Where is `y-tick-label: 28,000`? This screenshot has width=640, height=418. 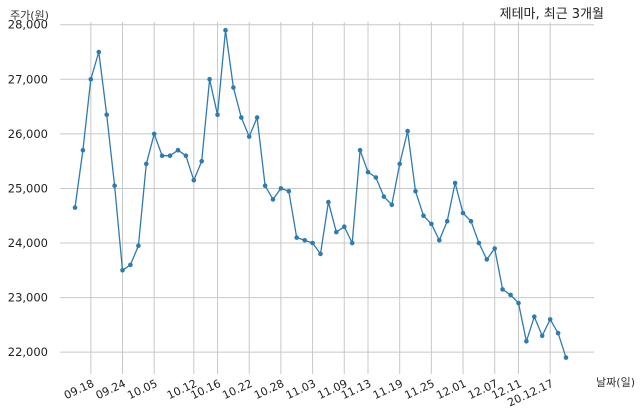
y-tick-label: 28,000 is located at coordinates (28, 25).